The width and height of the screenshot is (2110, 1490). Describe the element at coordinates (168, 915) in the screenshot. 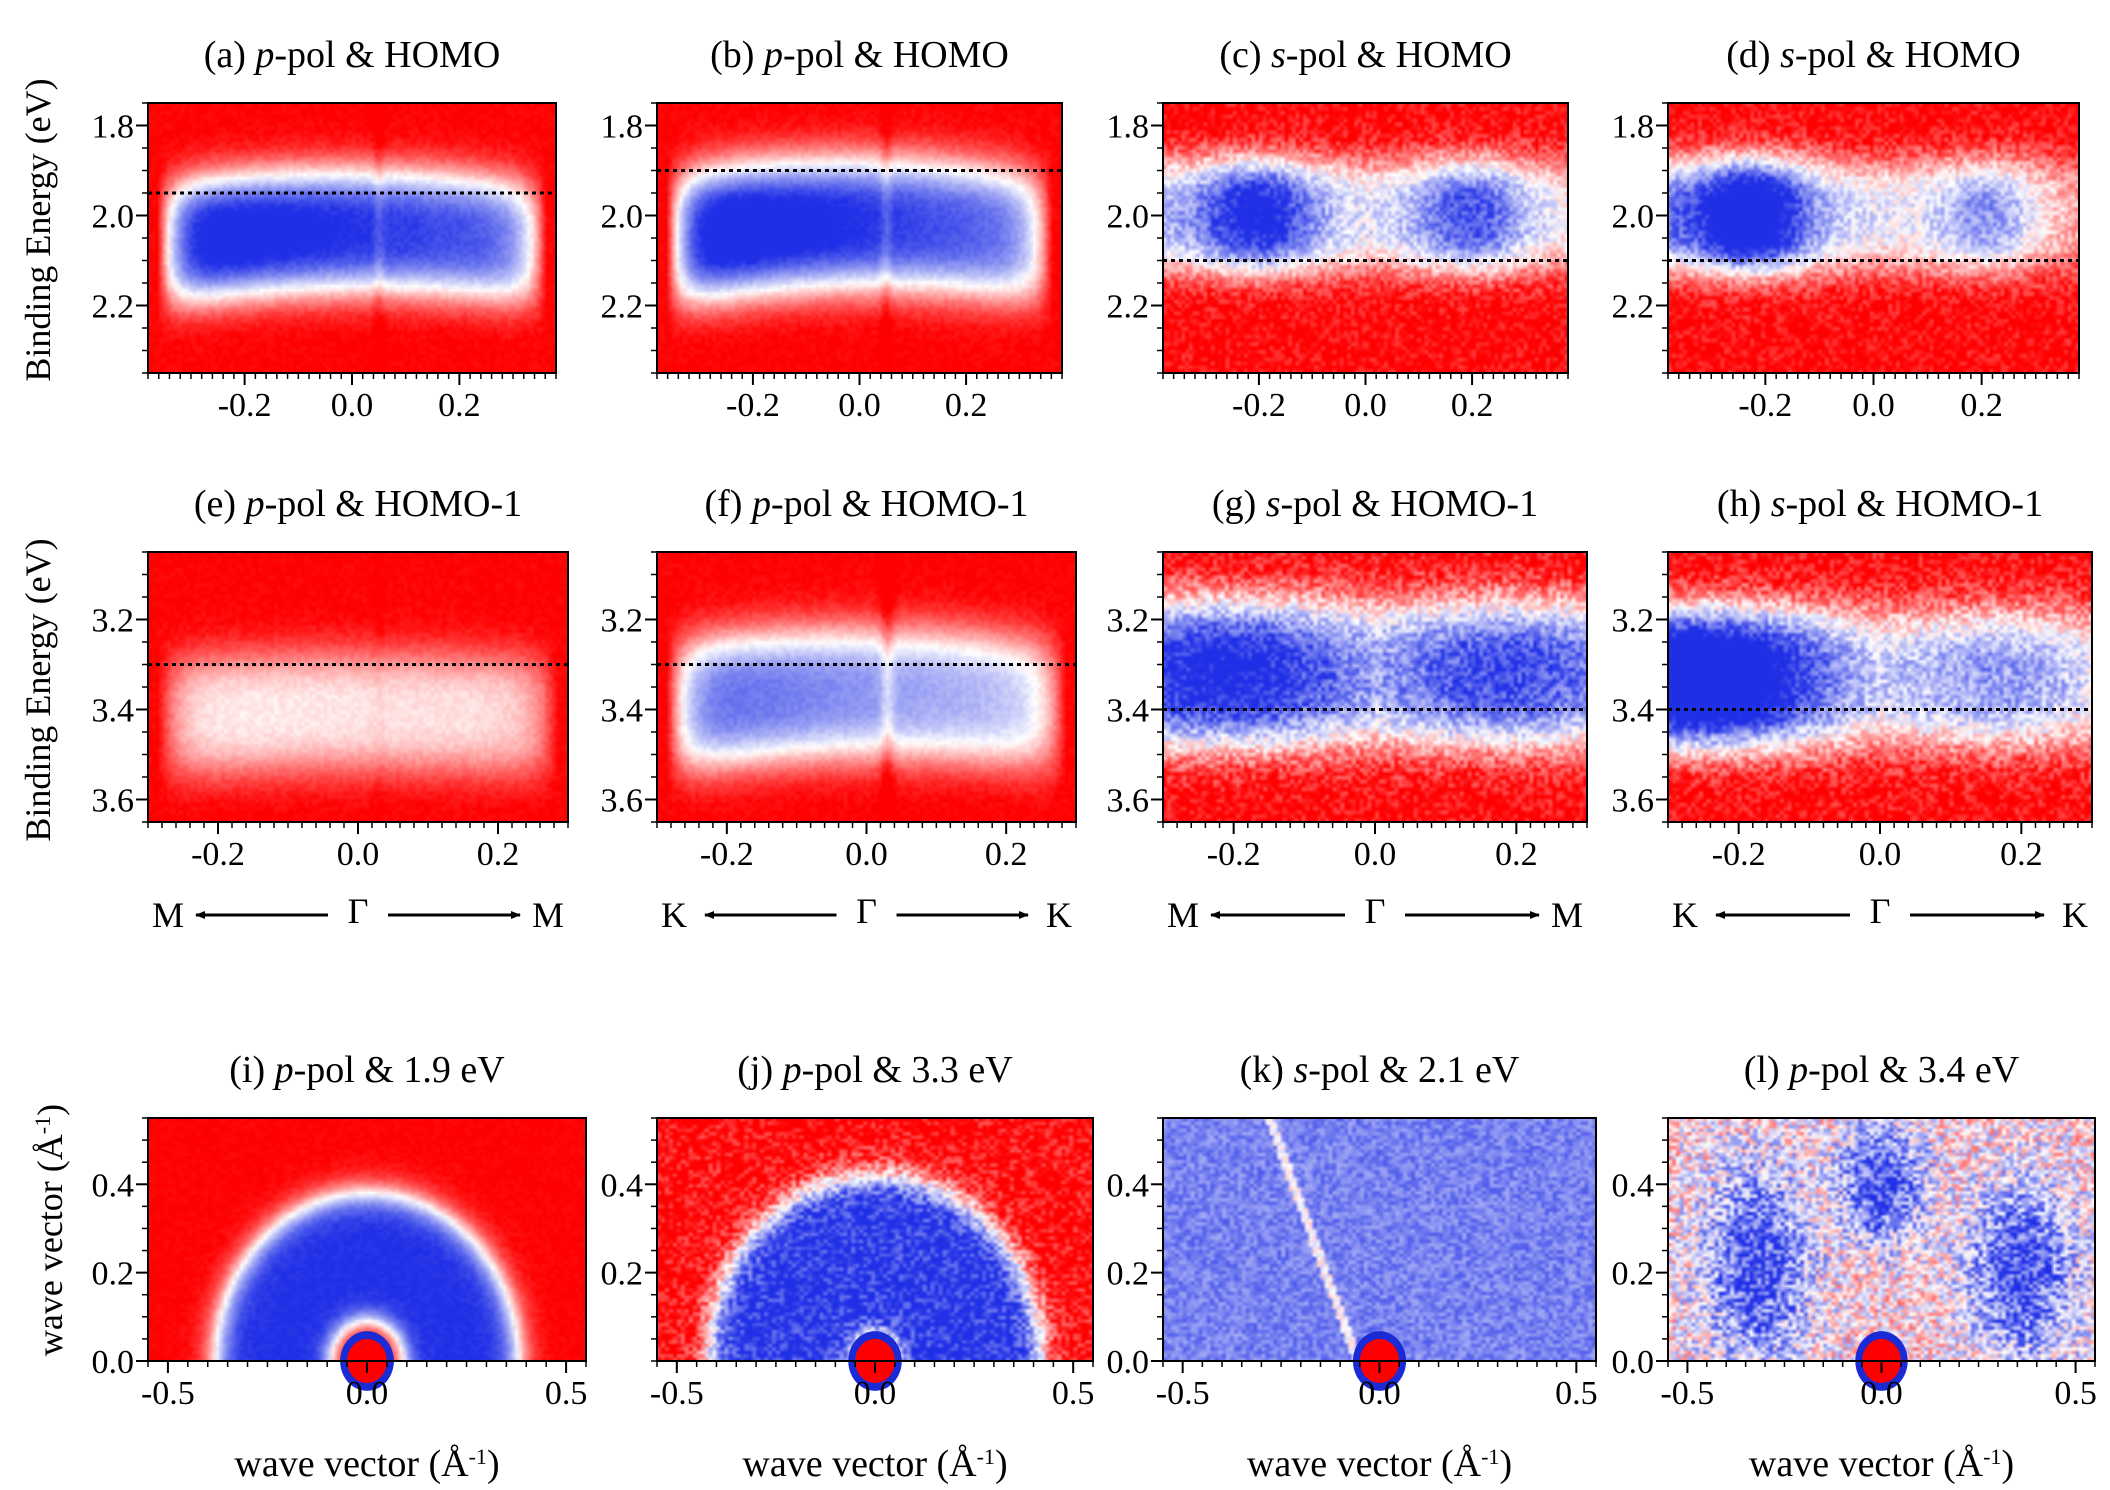

I see `direction-left-e: M` at that location.